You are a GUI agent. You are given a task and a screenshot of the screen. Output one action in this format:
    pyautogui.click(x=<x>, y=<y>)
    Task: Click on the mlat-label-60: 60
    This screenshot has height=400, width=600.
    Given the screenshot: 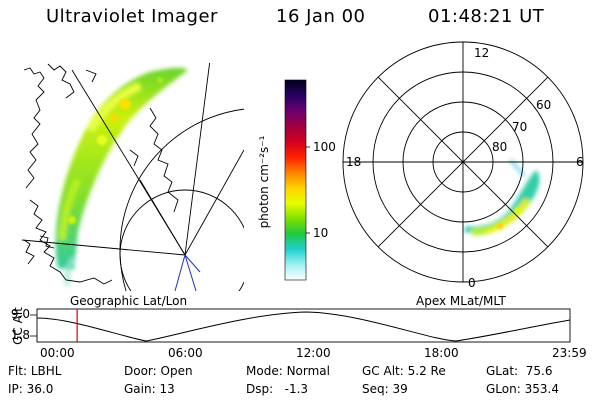 What is the action you would take?
    pyautogui.click(x=544, y=105)
    